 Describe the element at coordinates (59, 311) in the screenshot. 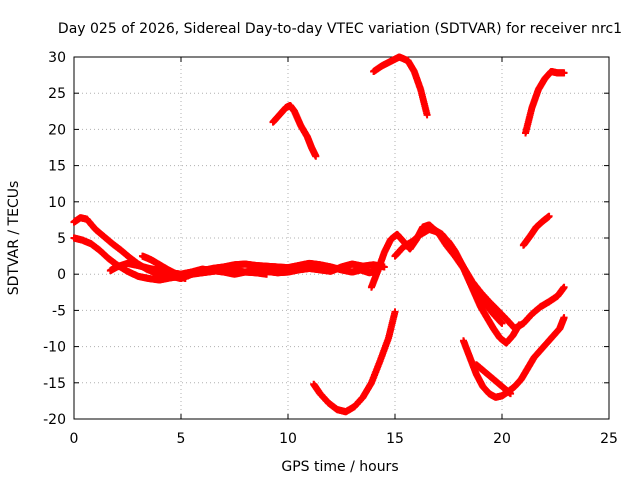

I see `y-tick-label: -5` at that location.